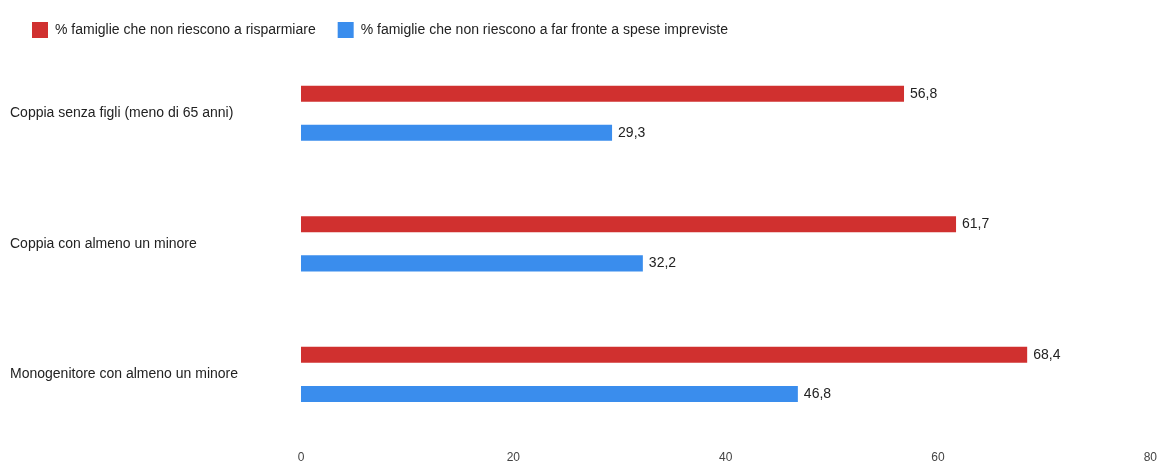 Image resolution: width=1160 pixels, height=468 pixels. Describe the element at coordinates (122, 112) in the screenshot. I see `y-tick-label: Coppia senza figli (meno di 65 anni)` at that location.